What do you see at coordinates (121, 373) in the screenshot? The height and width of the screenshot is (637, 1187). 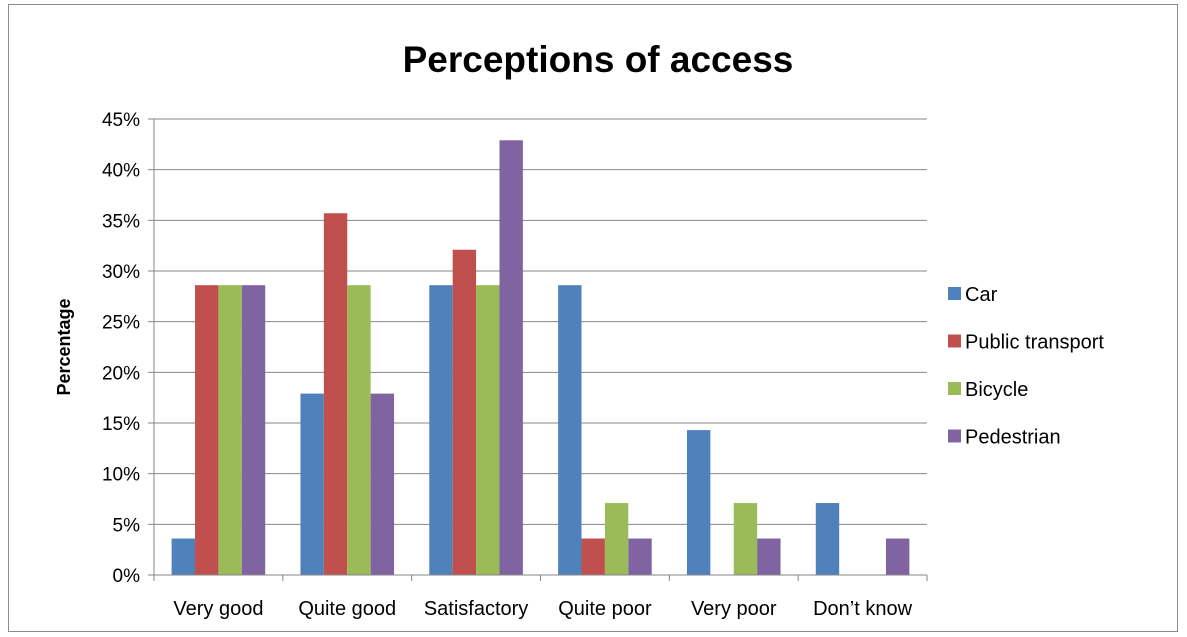 I see `y-tick-label: 20%` at bounding box center [121, 373].